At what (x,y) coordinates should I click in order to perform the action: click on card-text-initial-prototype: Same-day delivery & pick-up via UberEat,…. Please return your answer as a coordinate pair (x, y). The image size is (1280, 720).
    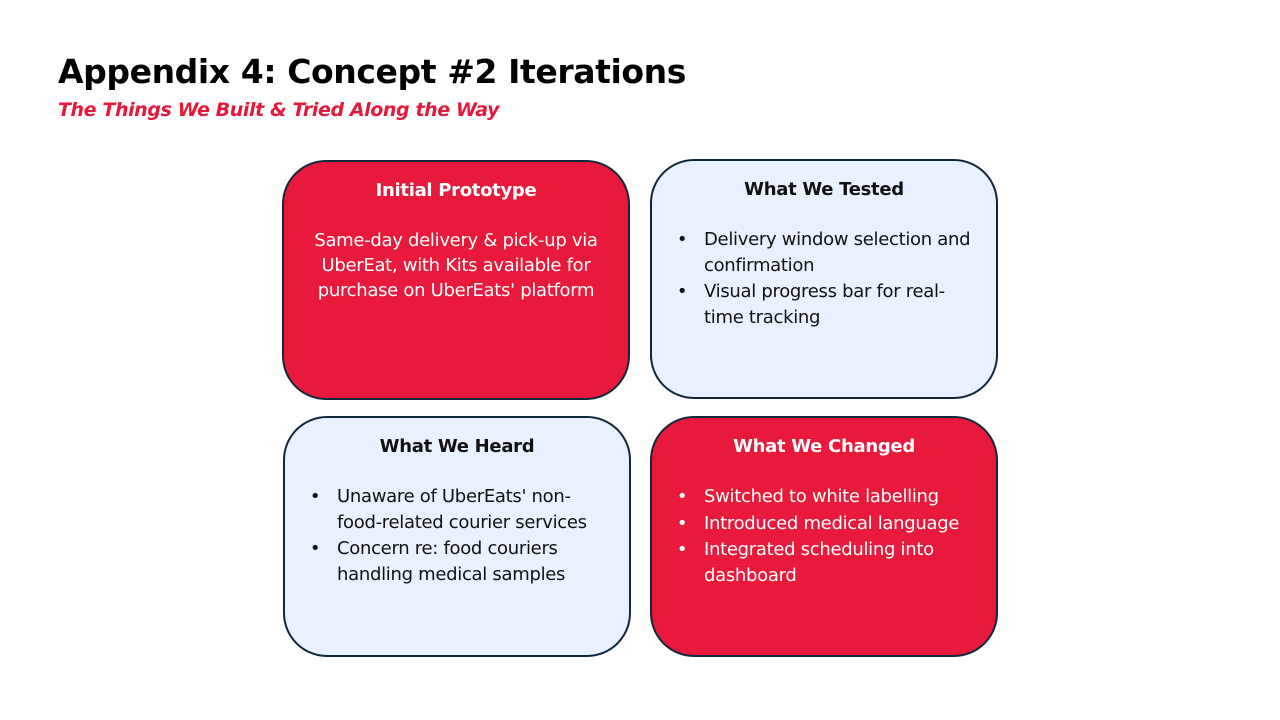
    Looking at the image, I should click on (456, 265).